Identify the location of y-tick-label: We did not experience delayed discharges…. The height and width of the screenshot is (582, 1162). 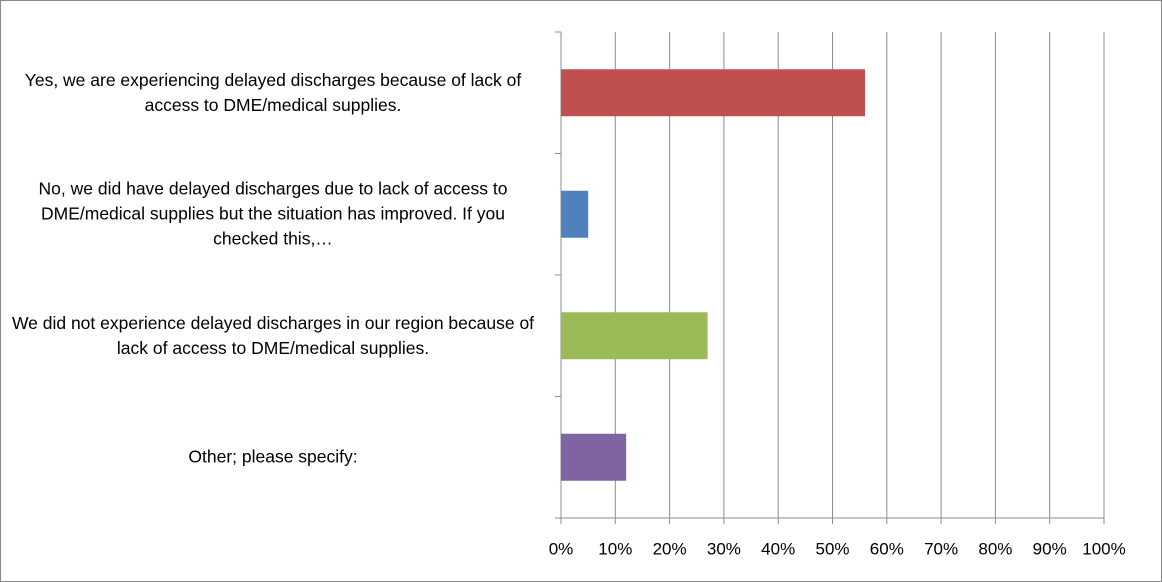
(273, 335).